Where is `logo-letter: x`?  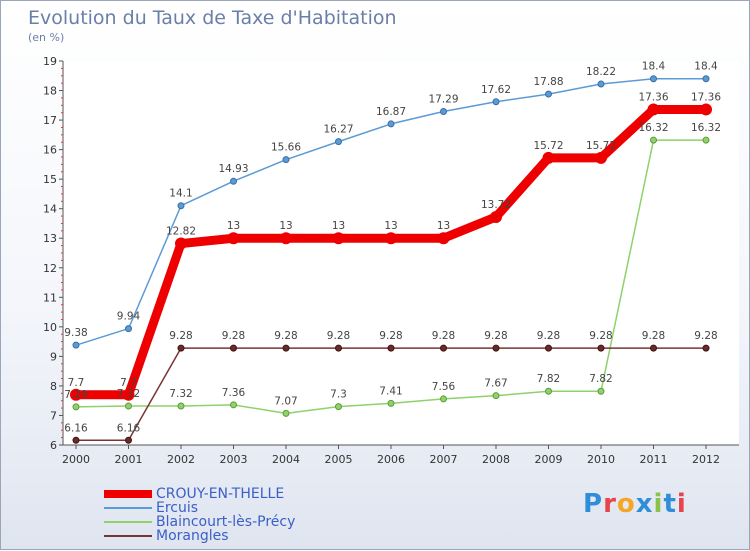 logo-letter: x is located at coordinates (644, 504).